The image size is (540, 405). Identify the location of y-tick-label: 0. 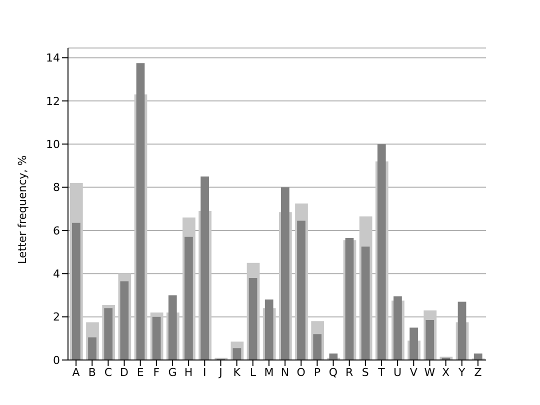
(56, 360).